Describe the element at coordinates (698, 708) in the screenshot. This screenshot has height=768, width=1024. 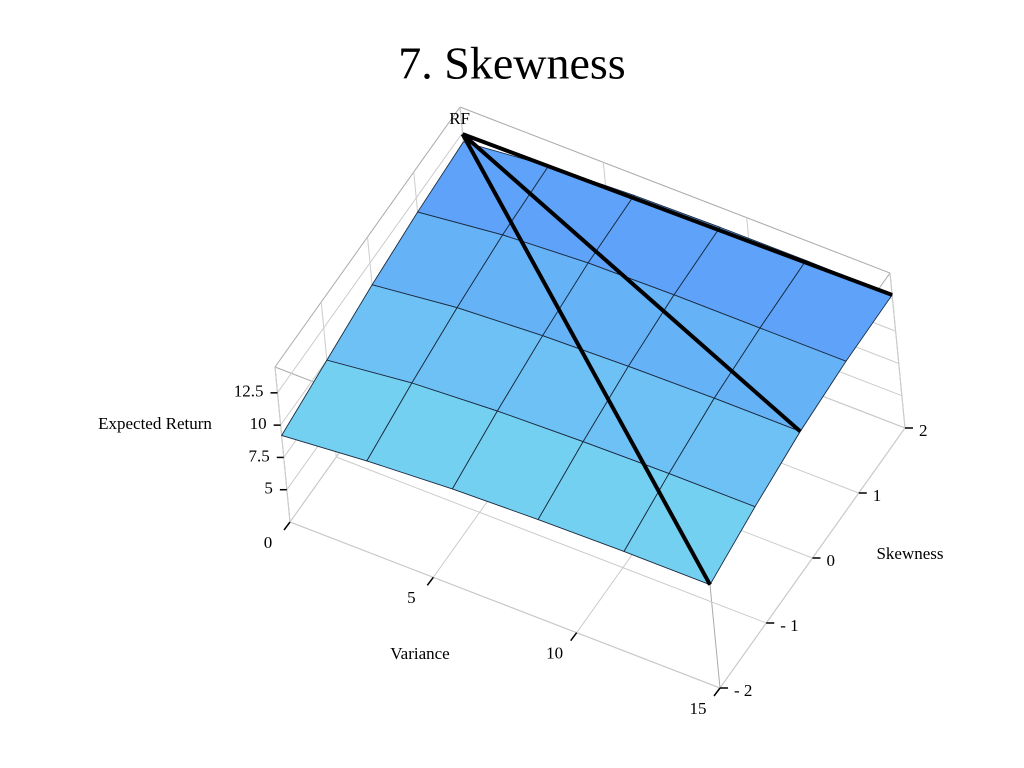
I see `x-tick-label: 15` at that location.